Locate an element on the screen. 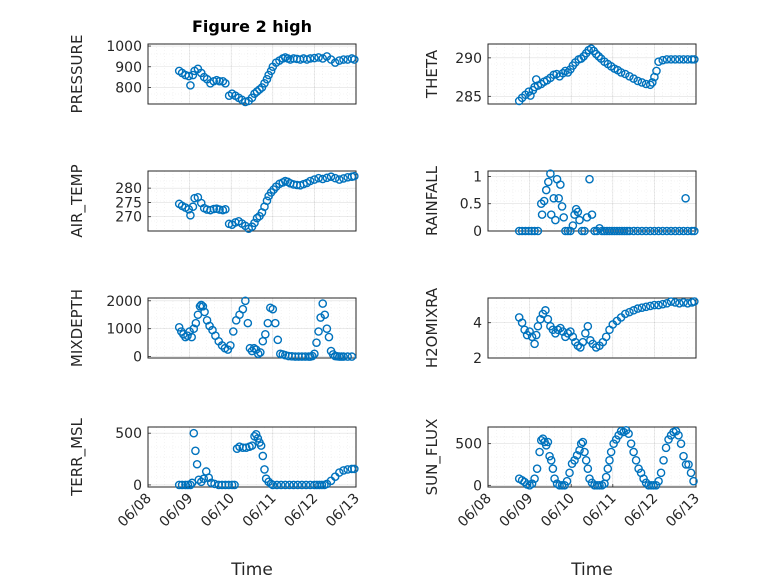 Image resolution: width=778 pixels, height=587 pixels. y-tick-label: 285 is located at coordinates (468, 97).